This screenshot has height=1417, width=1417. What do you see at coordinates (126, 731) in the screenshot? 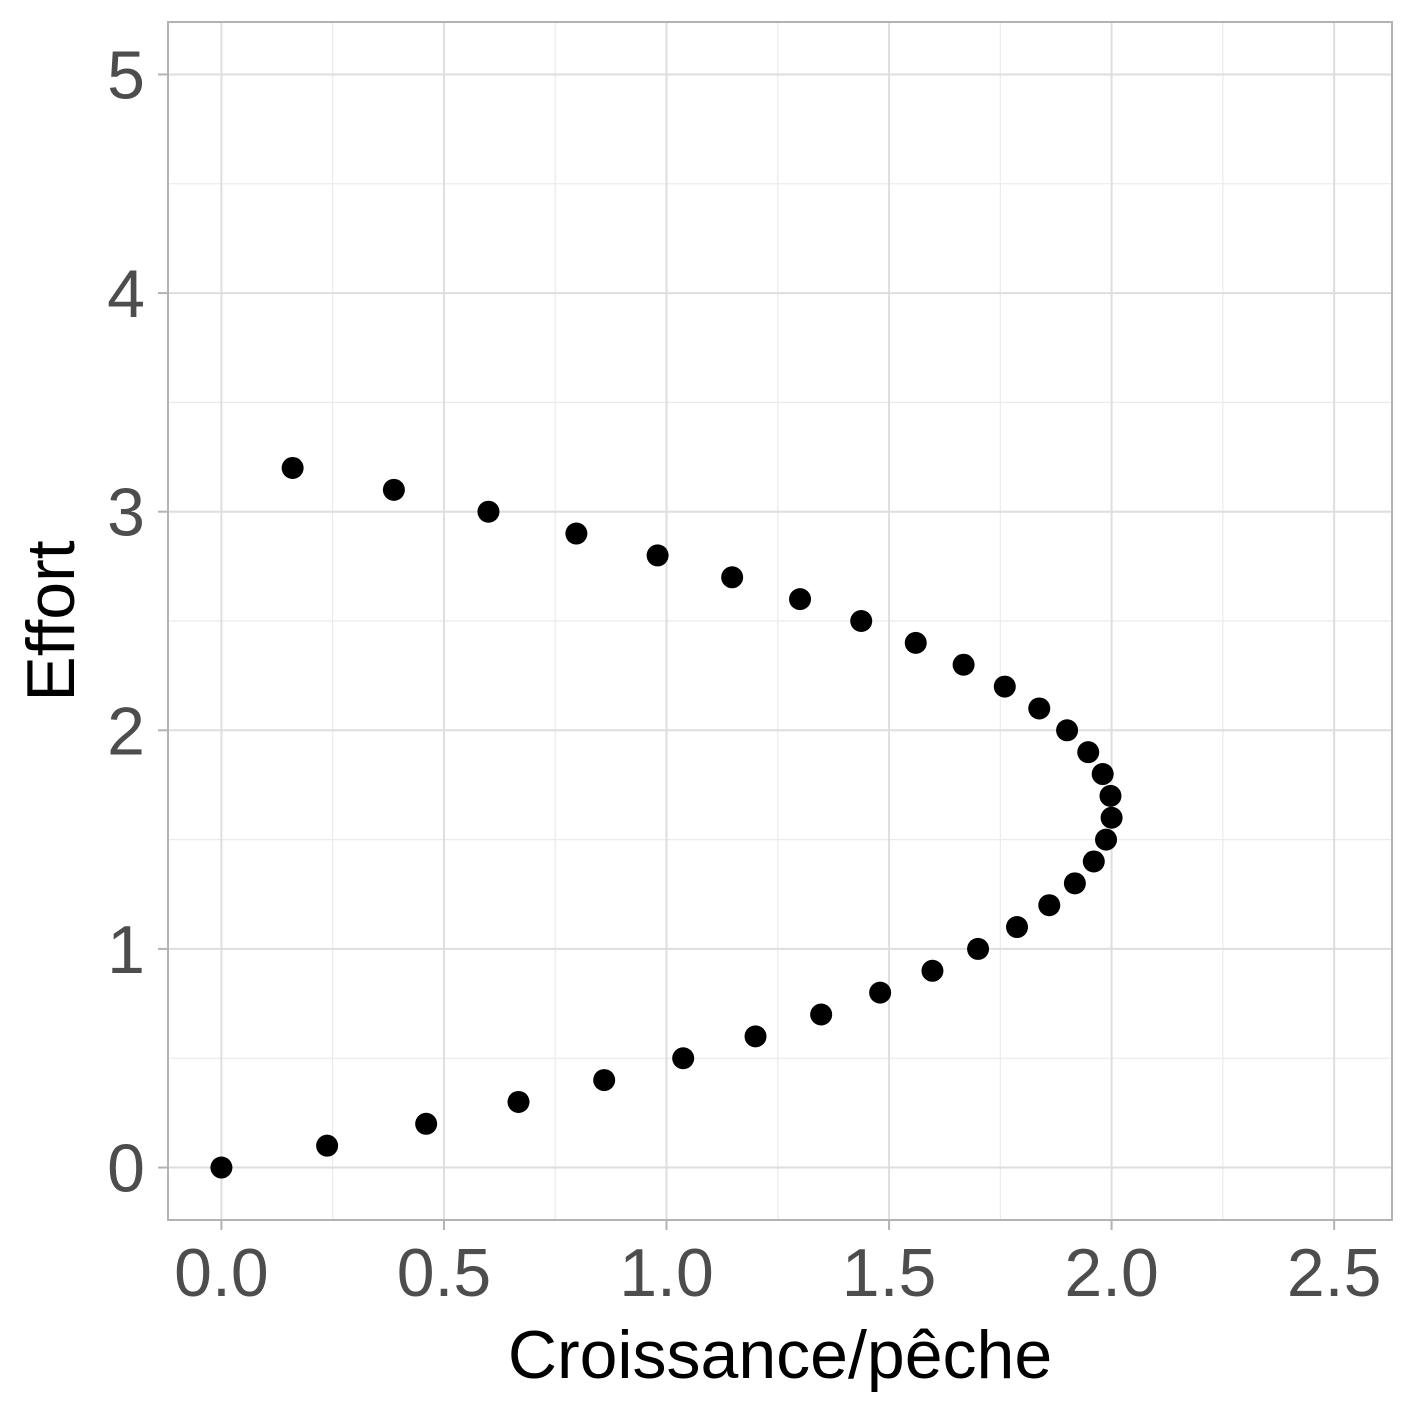
I see `y-tick-label: 2` at bounding box center [126, 731].